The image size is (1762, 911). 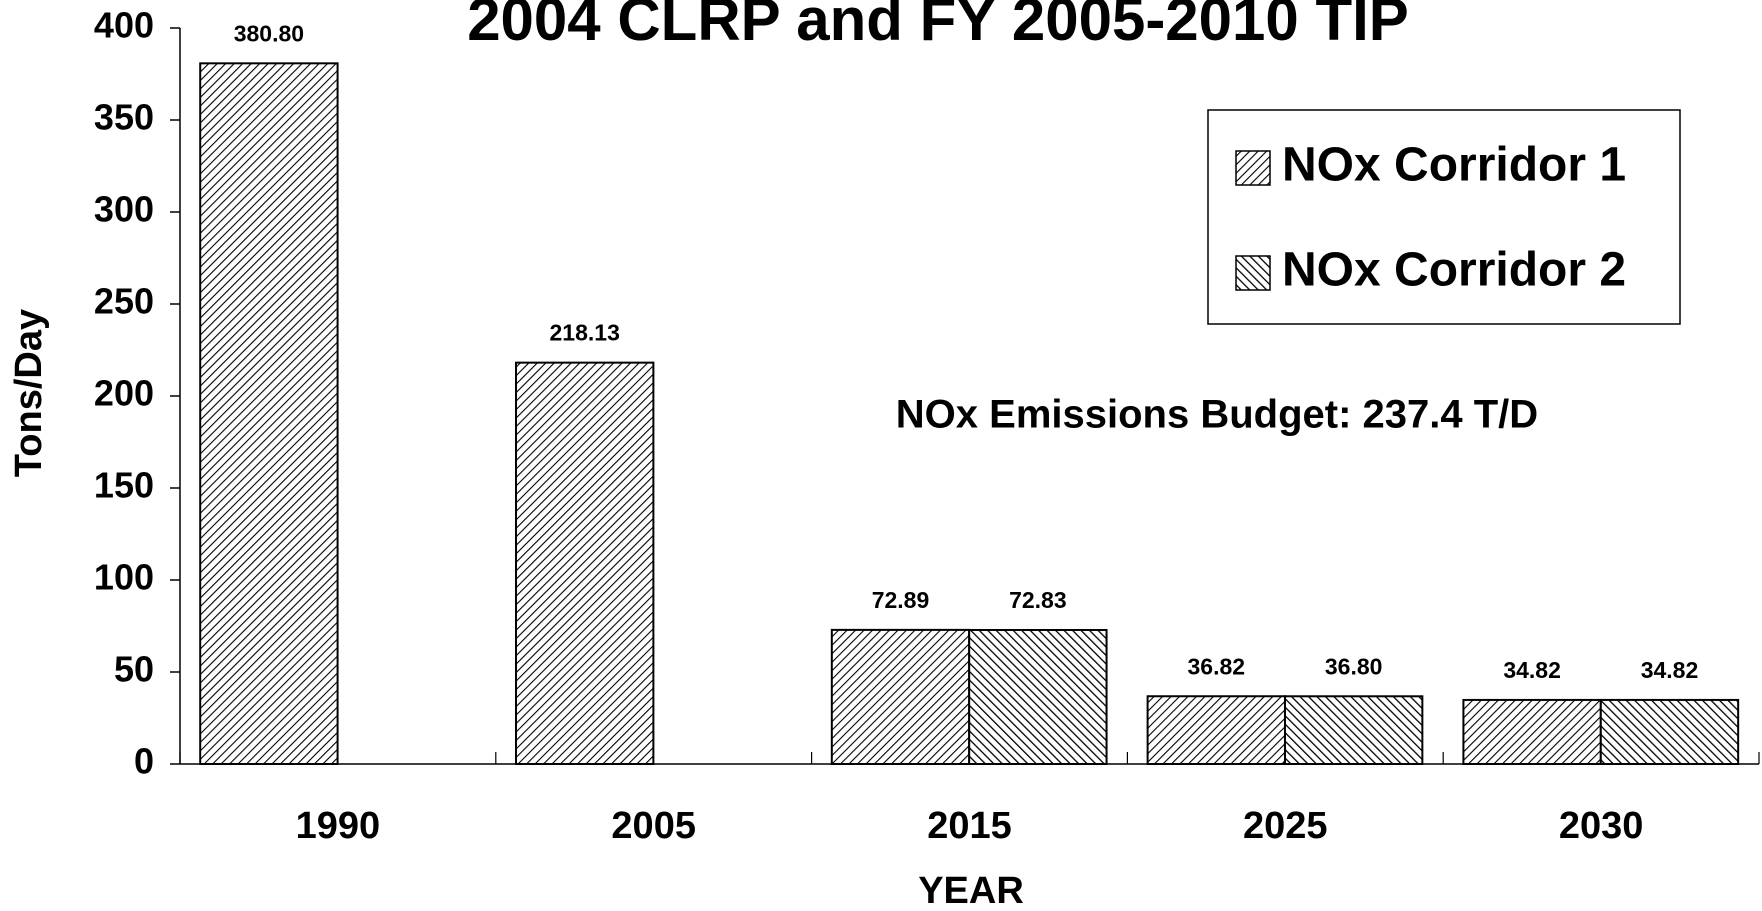 I want to click on y-tick-label: 400, so click(x=124, y=25).